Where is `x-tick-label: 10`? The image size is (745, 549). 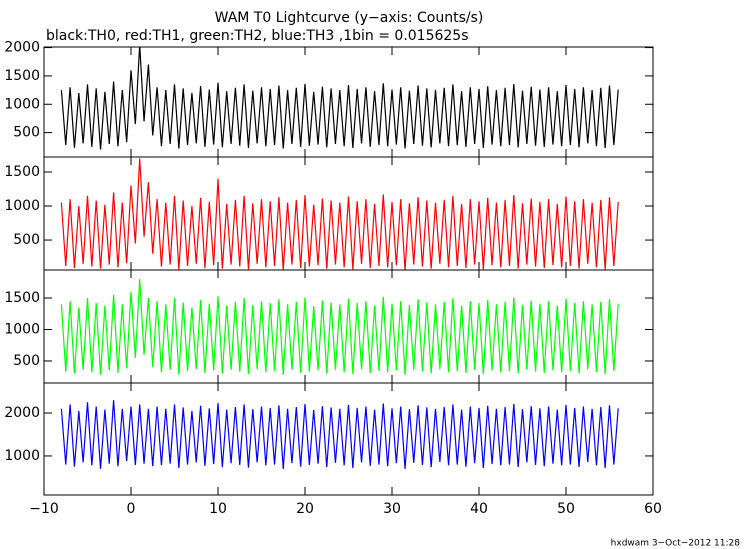
x-tick-label: 10 is located at coordinates (218, 509).